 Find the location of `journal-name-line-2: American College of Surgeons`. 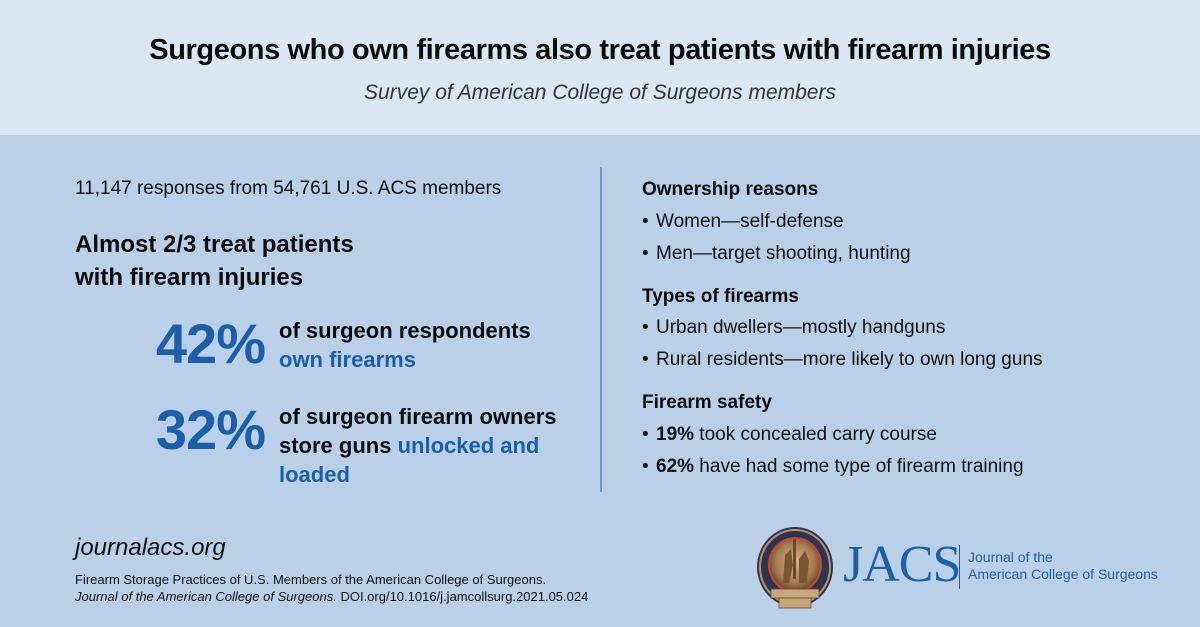

journal-name-line-2: American College of Surgeons is located at coordinates (1063, 574).